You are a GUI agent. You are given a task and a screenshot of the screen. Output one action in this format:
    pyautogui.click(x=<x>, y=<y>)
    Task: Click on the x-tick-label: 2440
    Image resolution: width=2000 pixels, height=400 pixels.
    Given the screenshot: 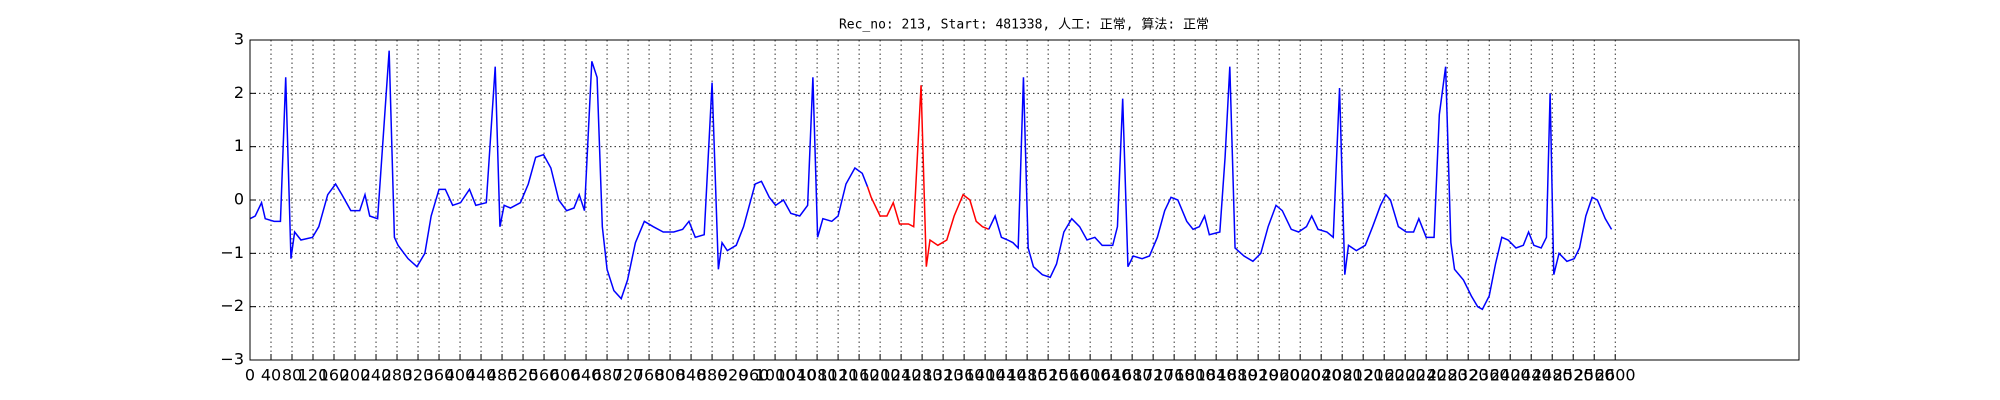 What is the action you would take?
    pyautogui.click(x=1531, y=375)
    